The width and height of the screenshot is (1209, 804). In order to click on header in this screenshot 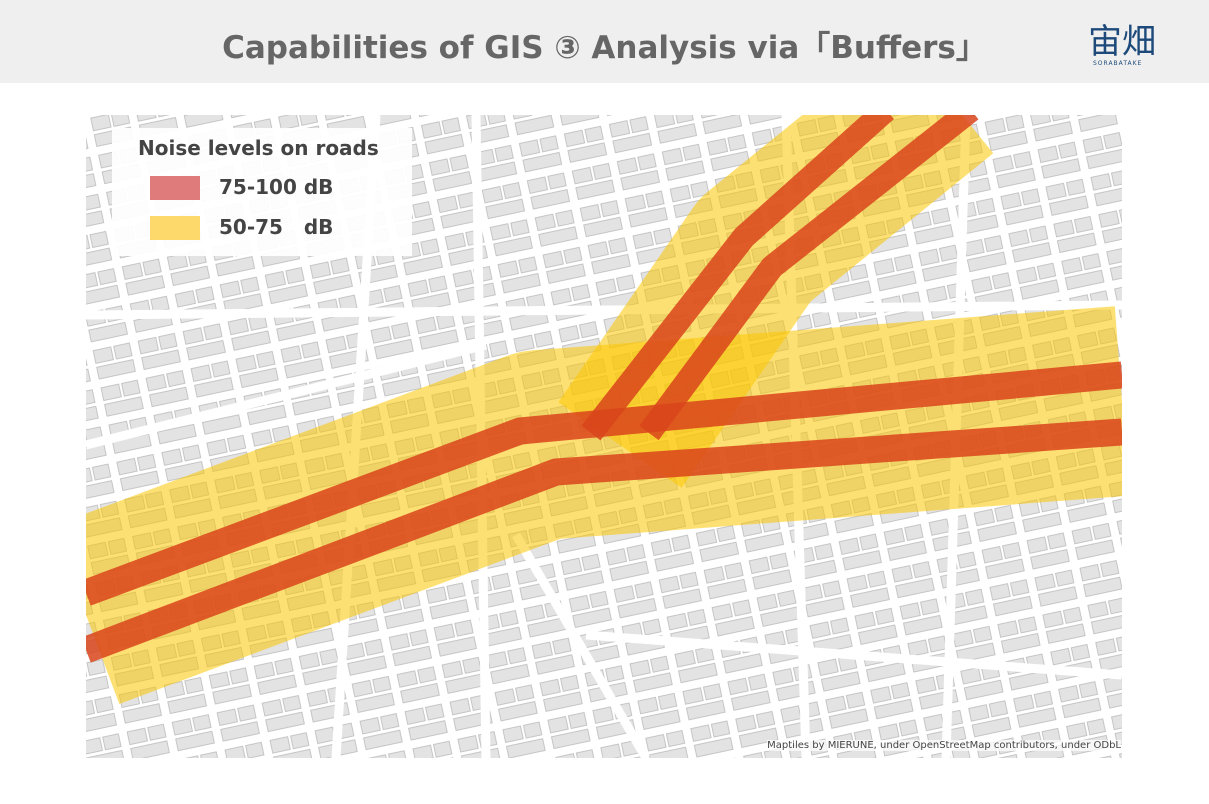, I will do `click(604, 41)`.